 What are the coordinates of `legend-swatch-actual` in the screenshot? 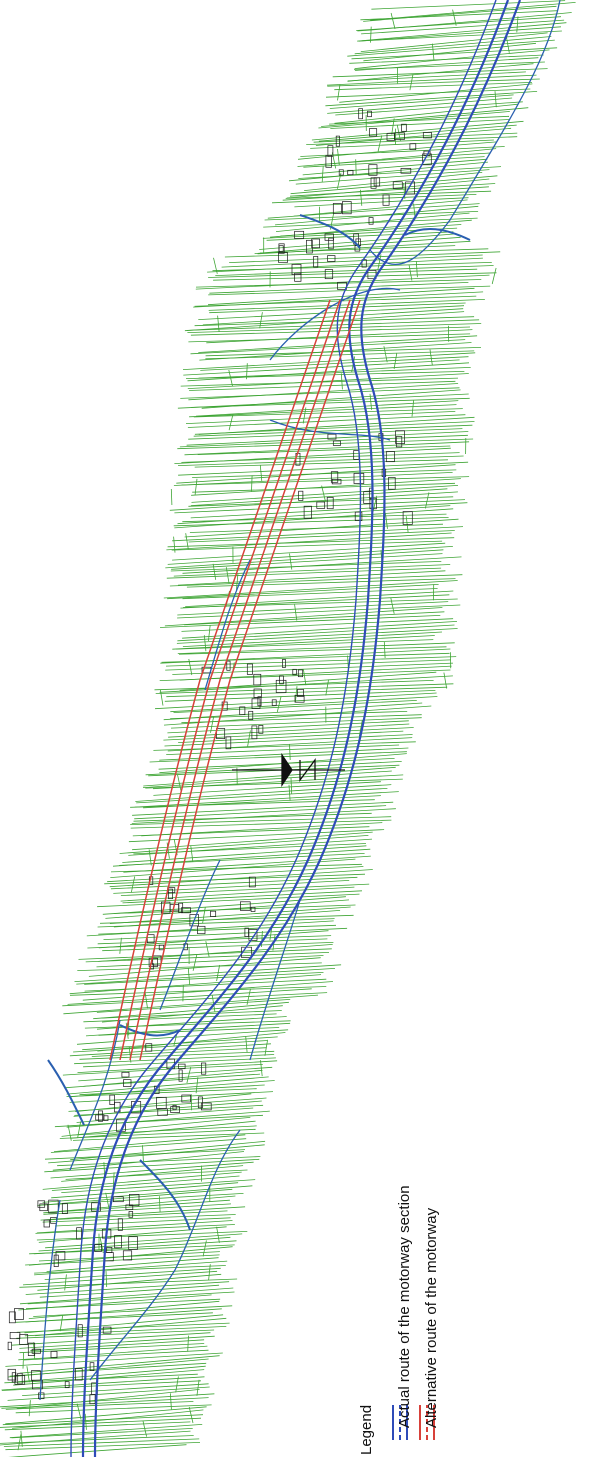 It's located at (400, 1422).